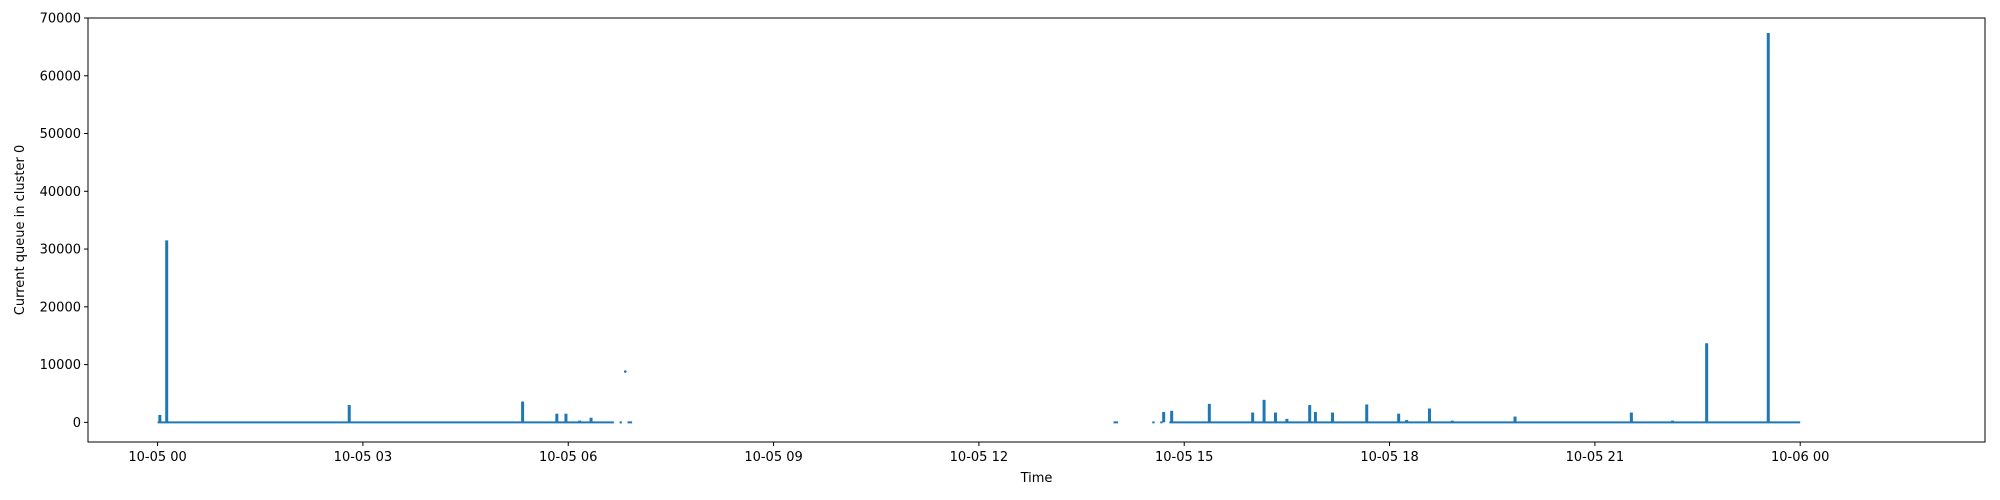  Describe the element at coordinates (363, 457) in the screenshot. I see `x-tick-label: 10-05 03` at that location.